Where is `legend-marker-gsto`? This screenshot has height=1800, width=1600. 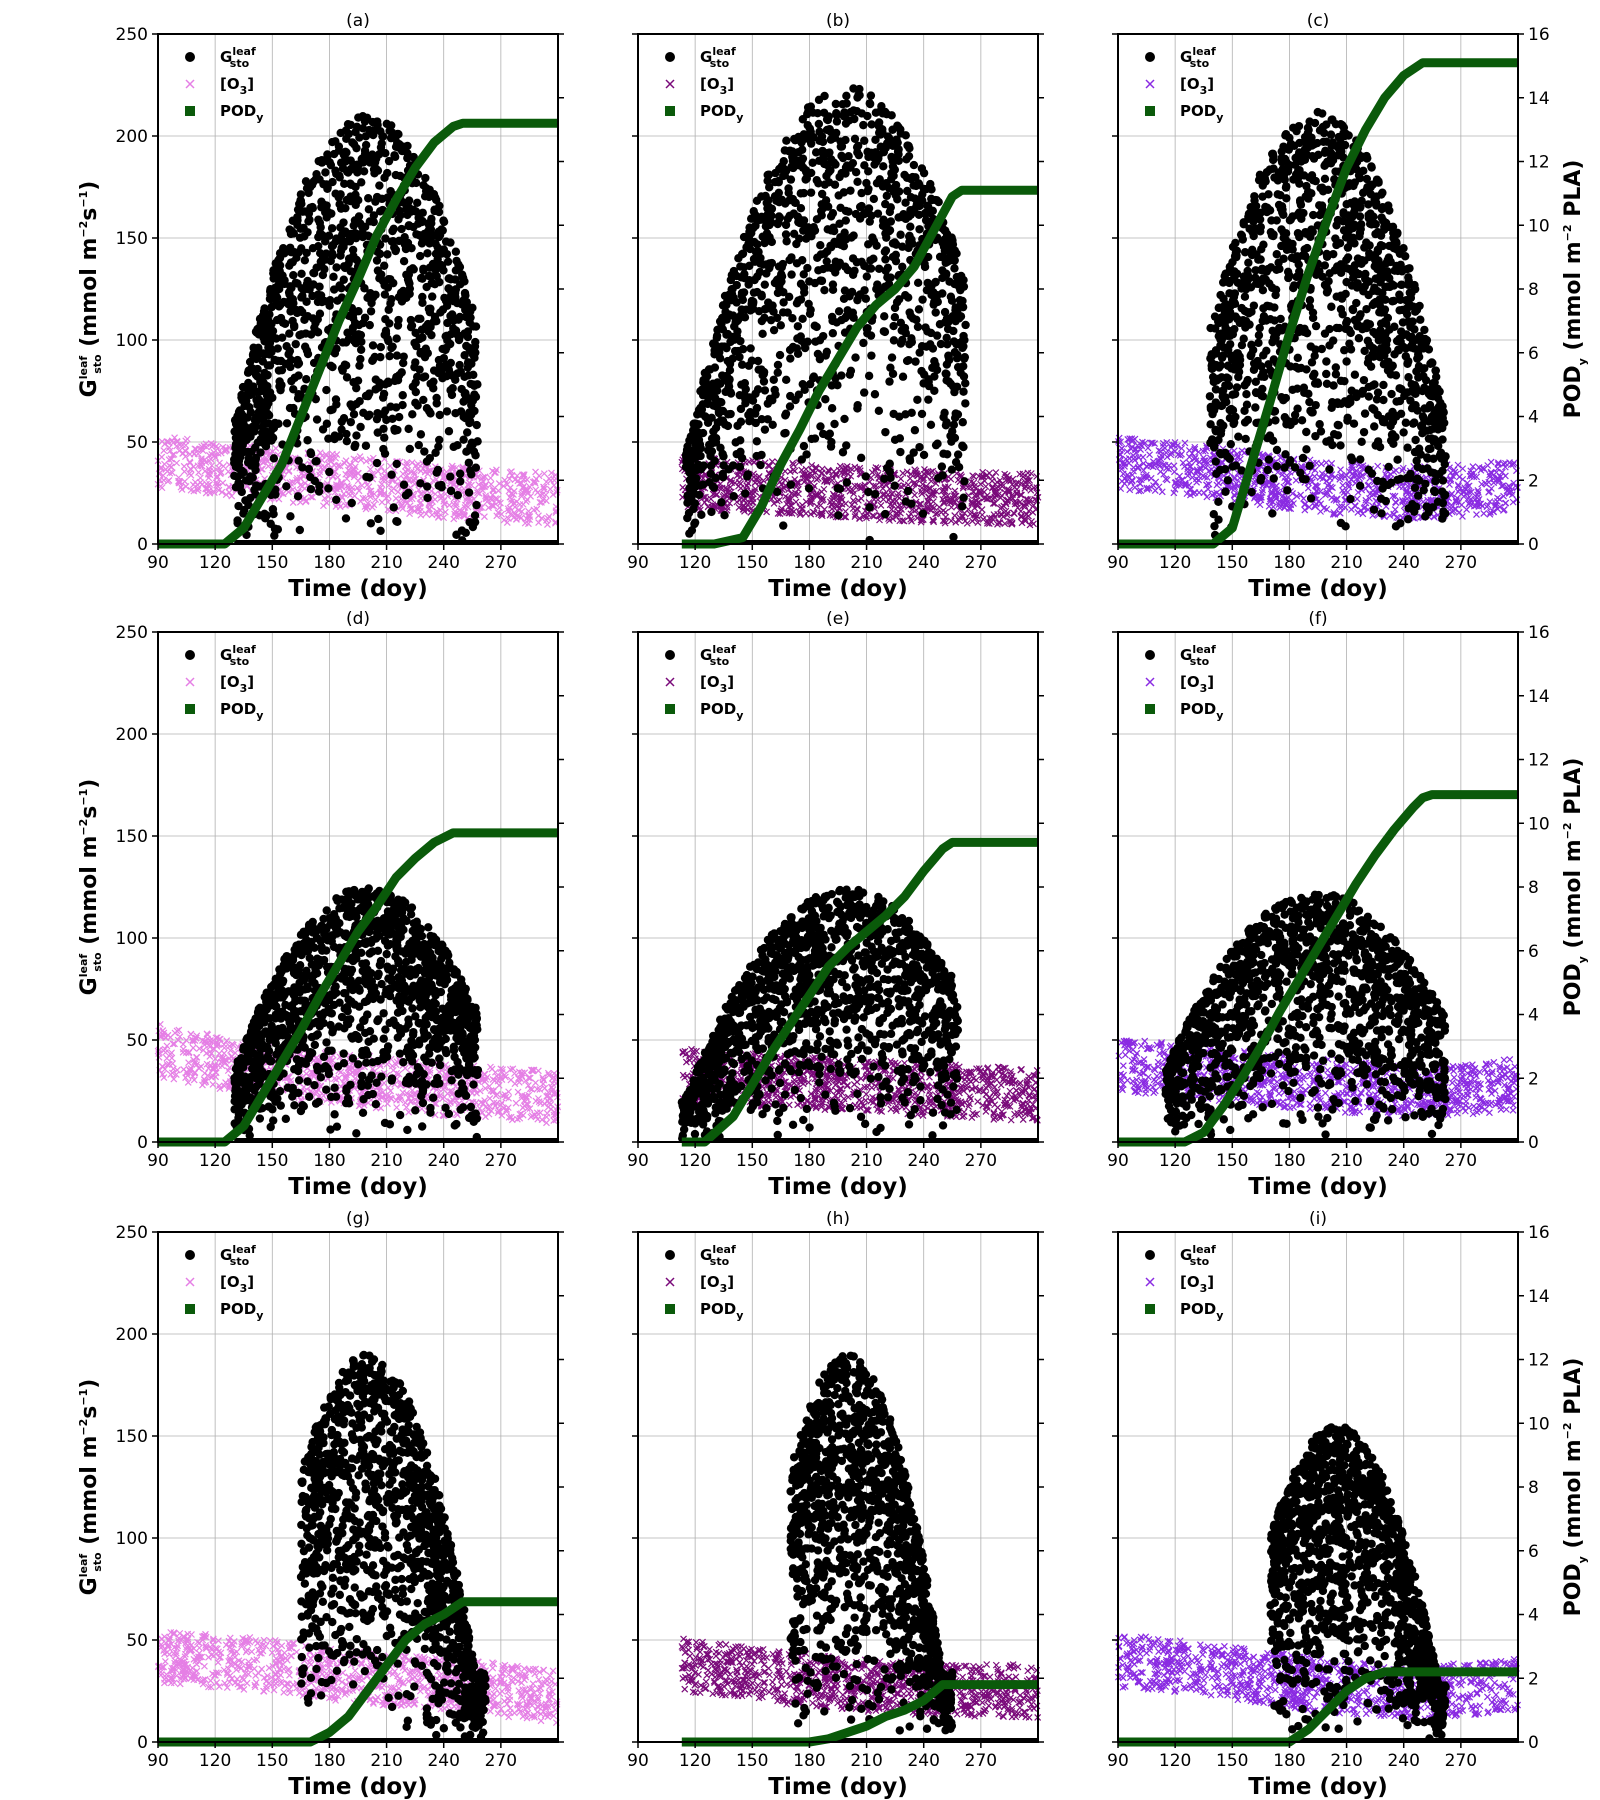
legend-marker-gsto is located at coordinates (190, 57).